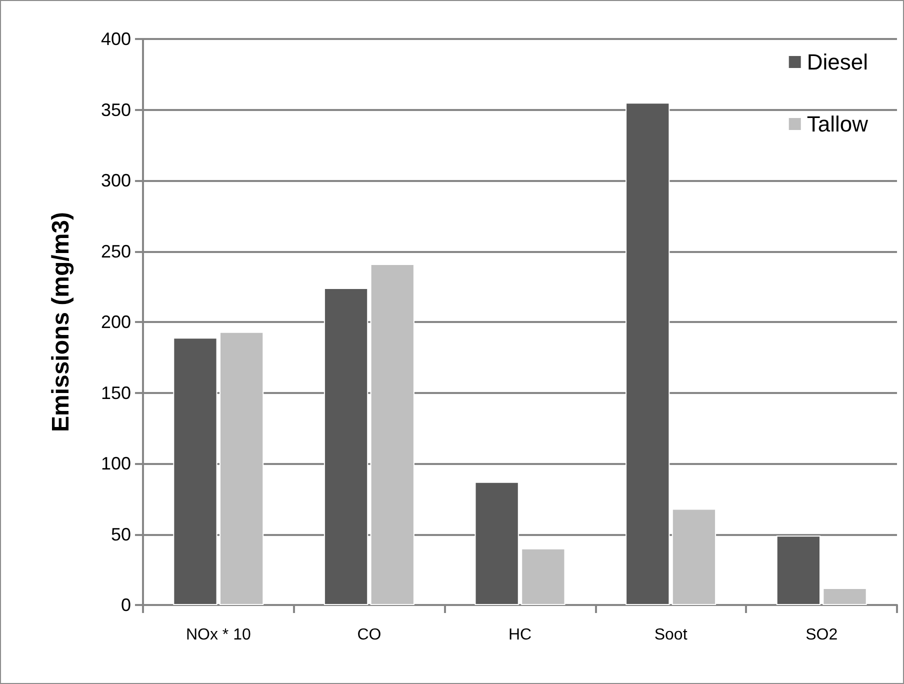  I want to click on x-tick-label: SO2, so click(822, 635).